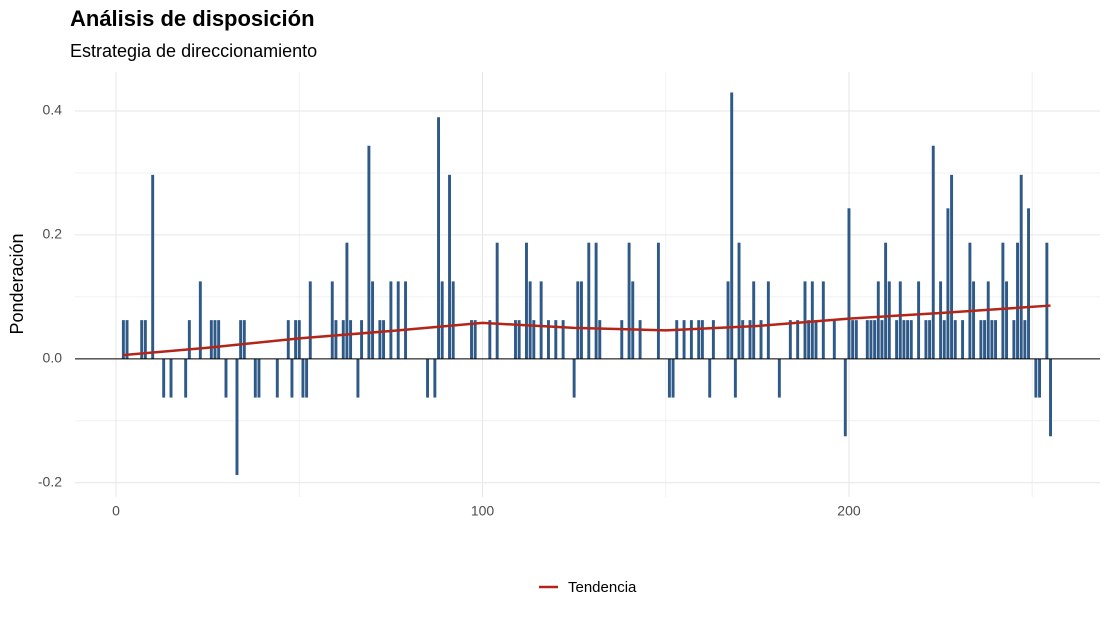 The height and width of the screenshot is (618, 1110). I want to click on y-tick-label: -0.2, so click(50, 481).